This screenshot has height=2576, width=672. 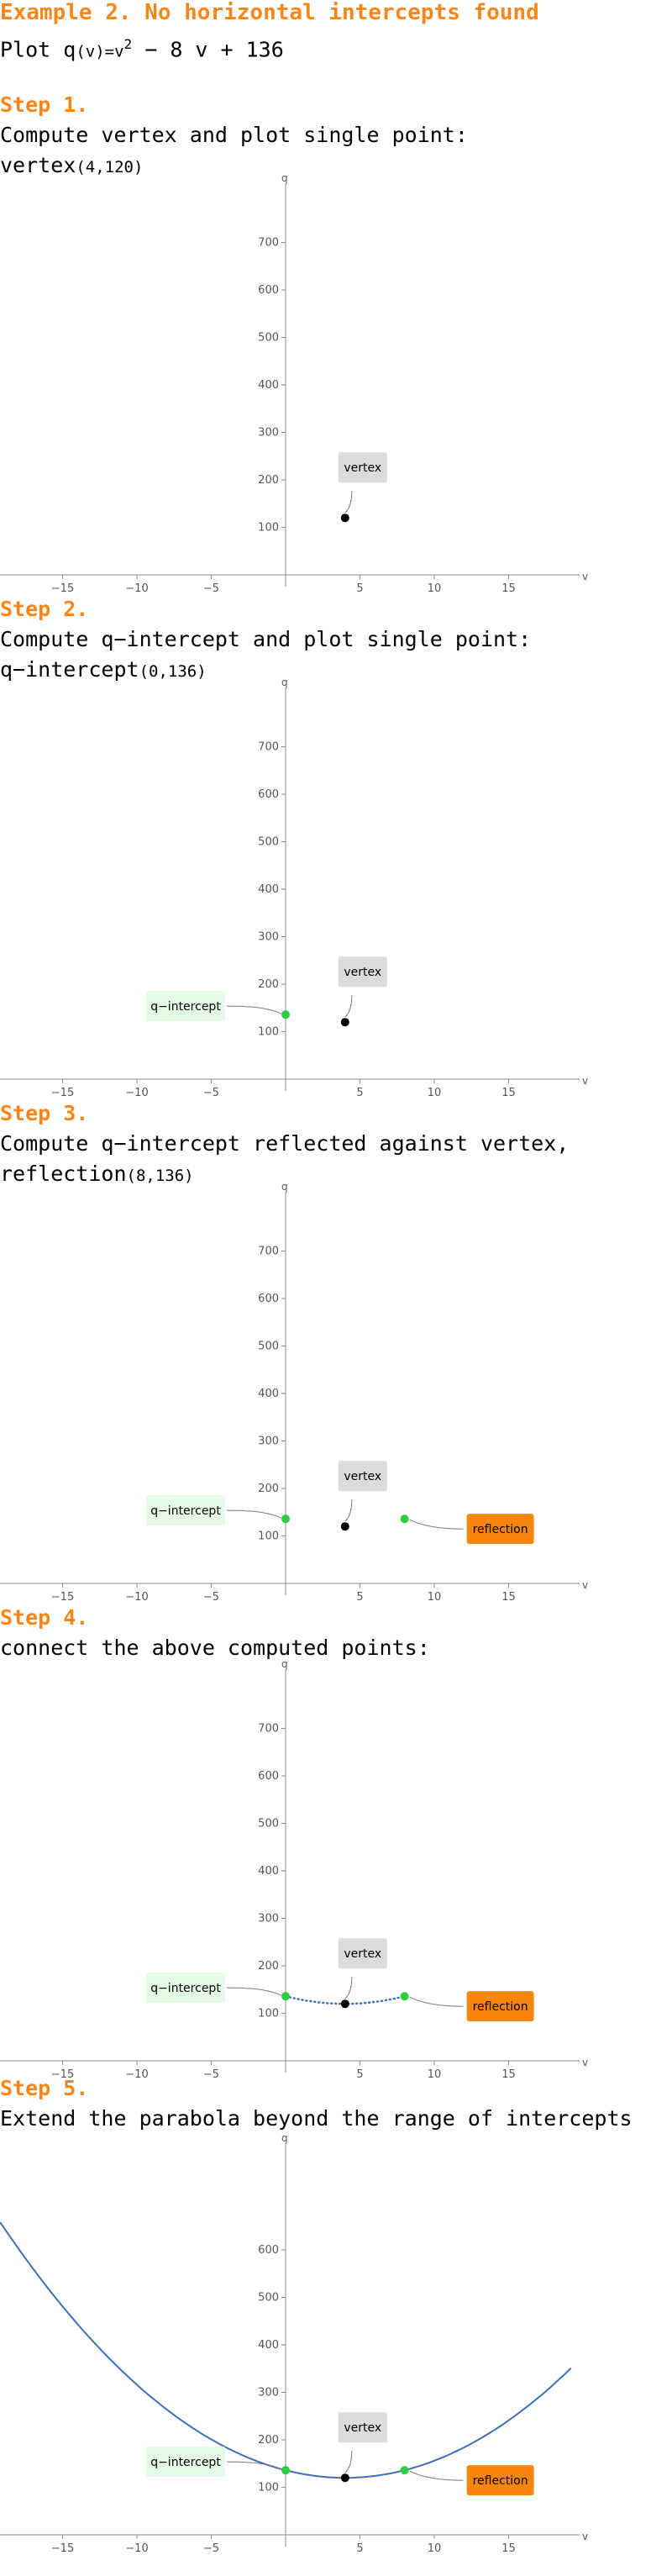 What do you see at coordinates (69, 669) in the screenshot?
I see `result-name: q−intercept` at bounding box center [69, 669].